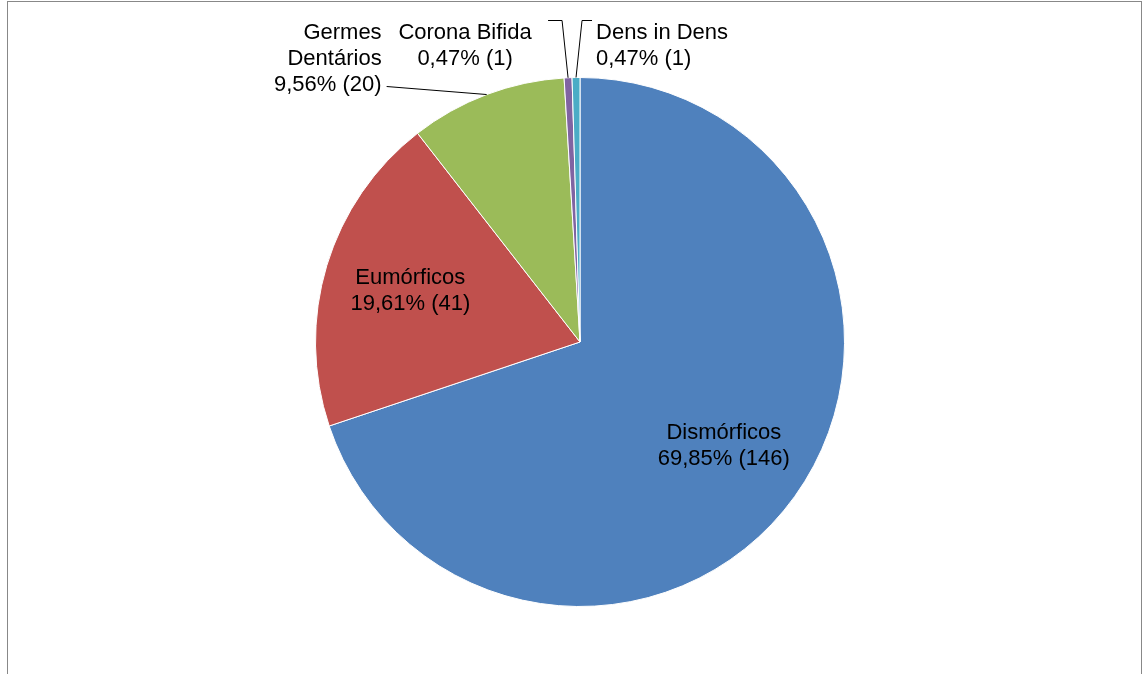  What do you see at coordinates (724, 431) in the screenshot?
I see `slice-label: Dismórficos` at bounding box center [724, 431].